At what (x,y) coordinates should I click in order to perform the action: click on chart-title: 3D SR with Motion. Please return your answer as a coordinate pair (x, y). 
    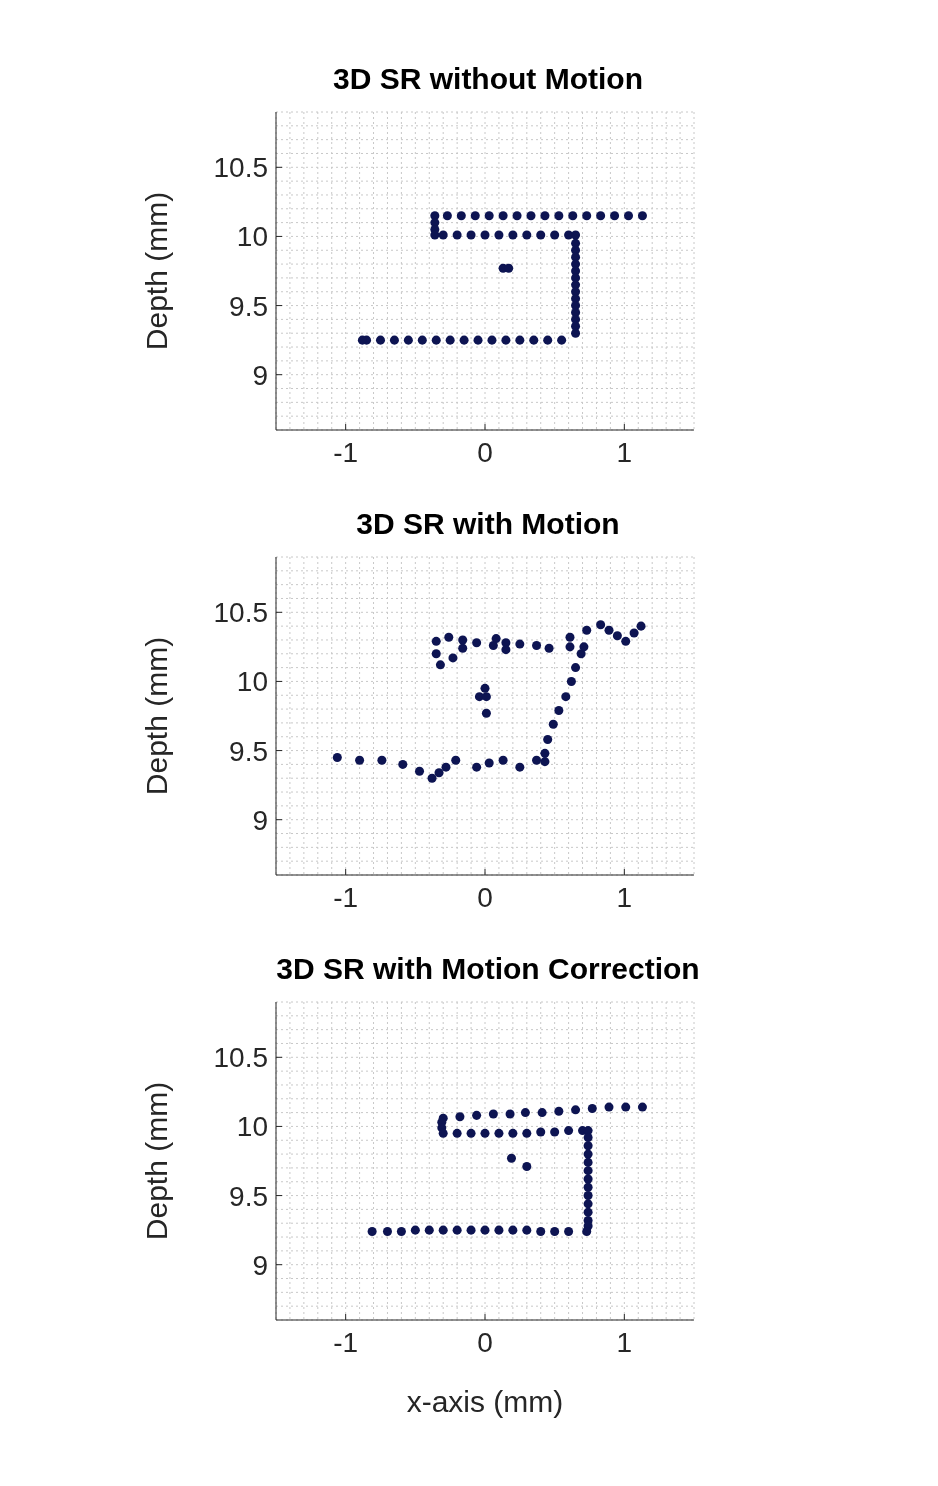
    Looking at the image, I should click on (488, 524).